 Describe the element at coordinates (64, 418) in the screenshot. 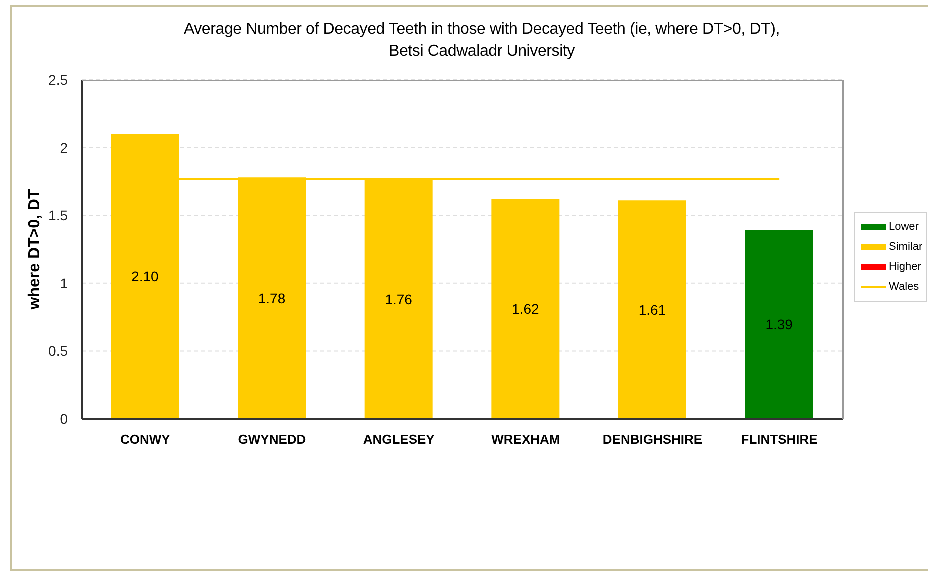

I see `y-tick-label: 0` at that location.